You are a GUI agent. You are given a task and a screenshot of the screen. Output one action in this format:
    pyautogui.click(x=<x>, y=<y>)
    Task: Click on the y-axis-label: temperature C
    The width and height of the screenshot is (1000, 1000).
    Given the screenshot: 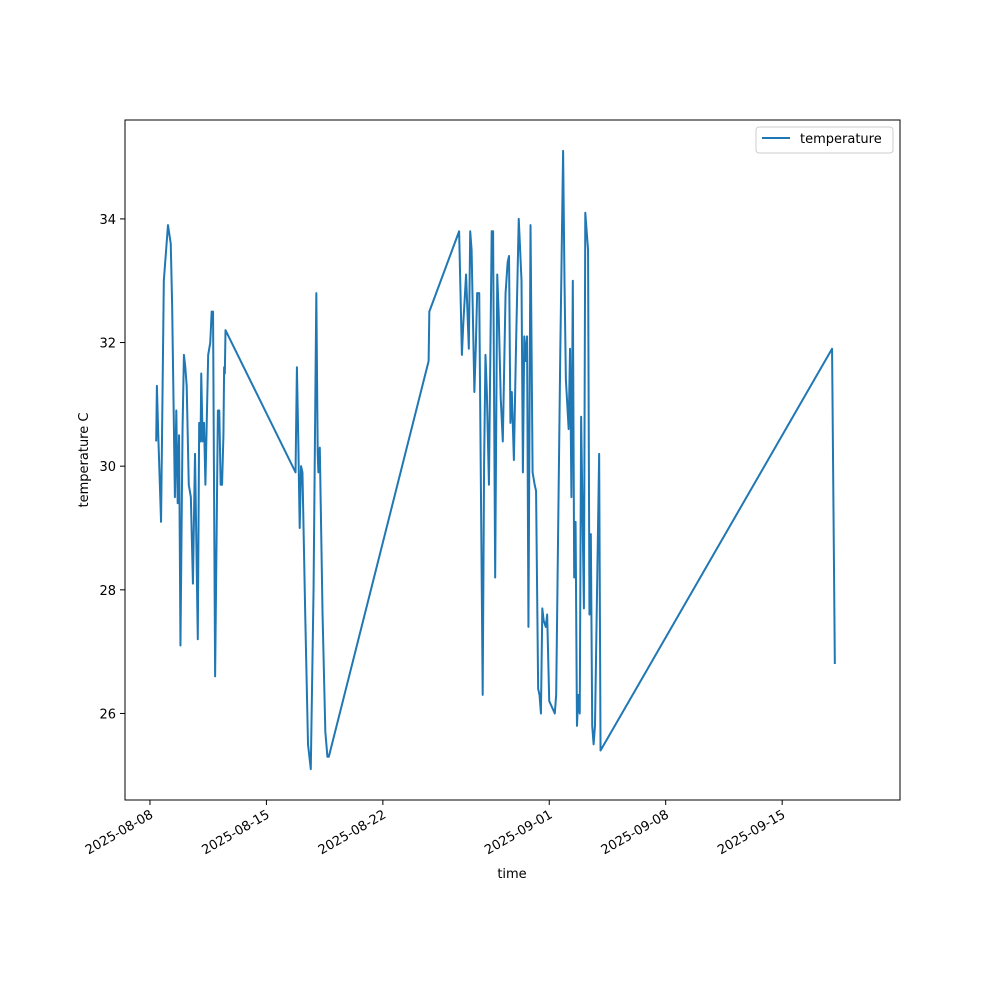 What is the action you would take?
    pyautogui.click(x=84, y=460)
    